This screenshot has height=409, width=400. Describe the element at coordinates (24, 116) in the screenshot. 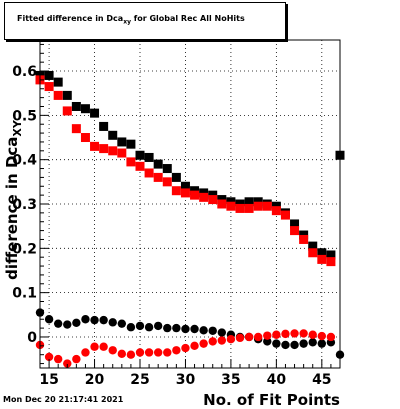

I see `y-tick-label: 0.5` at that location.